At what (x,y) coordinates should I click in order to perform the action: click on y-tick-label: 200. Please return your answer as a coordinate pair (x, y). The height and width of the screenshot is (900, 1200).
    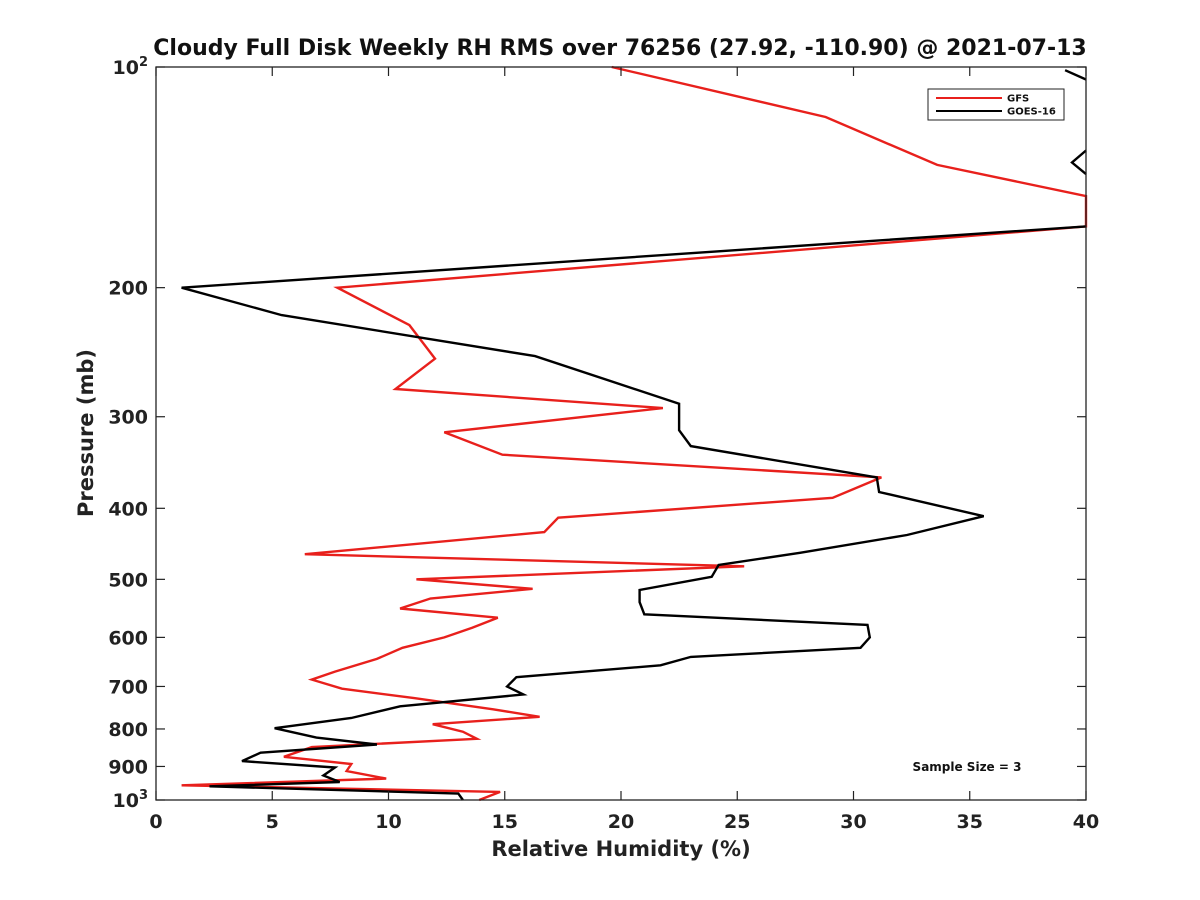
    Looking at the image, I should click on (128, 289).